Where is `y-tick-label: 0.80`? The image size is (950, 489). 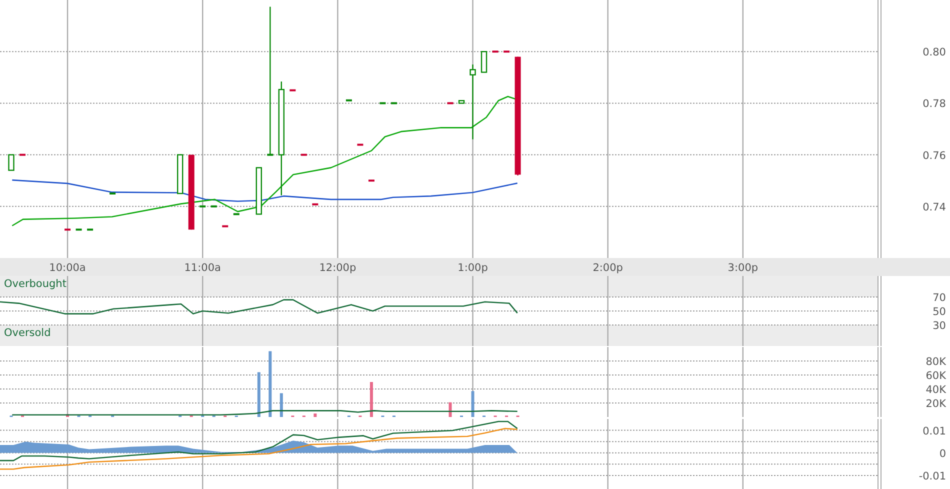 y-tick-label: 0.80 is located at coordinates (934, 52).